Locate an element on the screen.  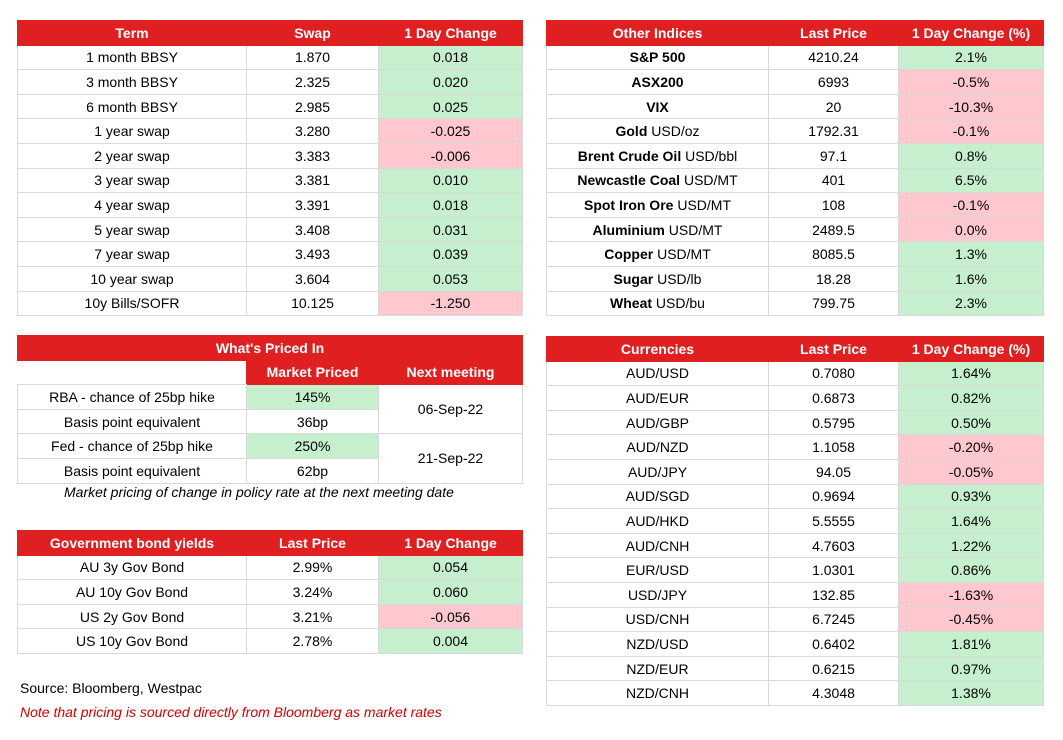
currencies-header-change: 1 Day Change (%) is located at coordinates (971, 349).